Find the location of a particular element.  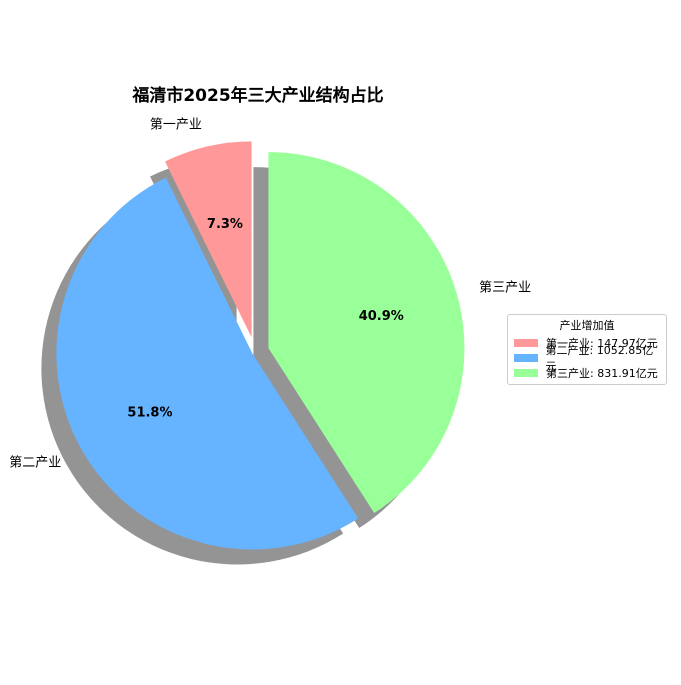

legend-label: 第一产业: 147.97亿元 is located at coordinates (602, 343).